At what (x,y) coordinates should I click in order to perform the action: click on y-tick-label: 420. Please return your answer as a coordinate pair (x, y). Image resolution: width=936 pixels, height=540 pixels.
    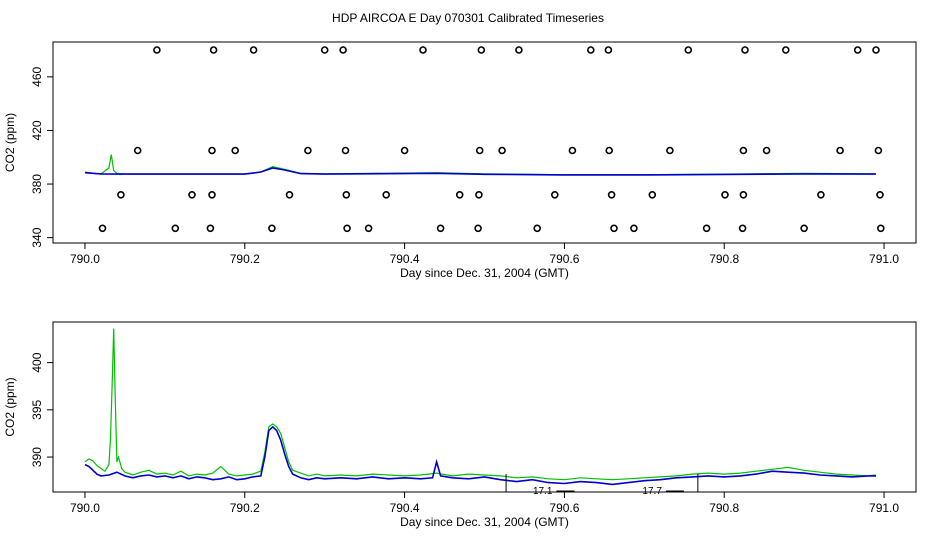
    Looking at the image, I should click on (37, 130).